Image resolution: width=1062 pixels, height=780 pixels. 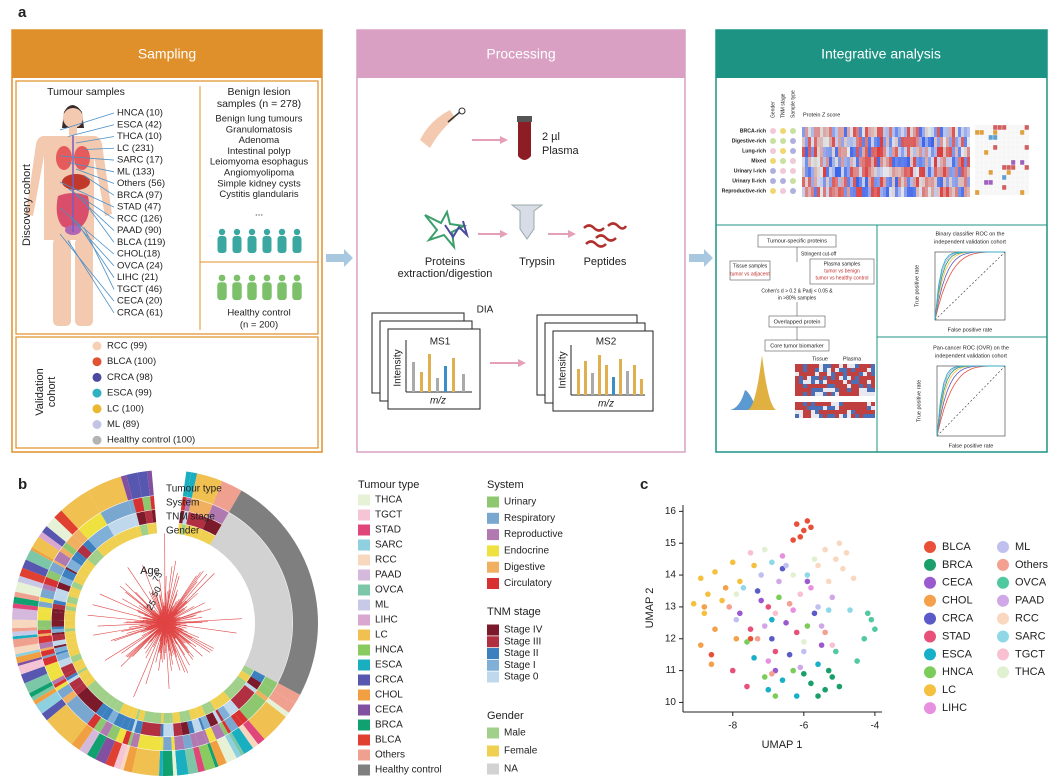 I want to click on roc-curve, so click(x=970, y=401).